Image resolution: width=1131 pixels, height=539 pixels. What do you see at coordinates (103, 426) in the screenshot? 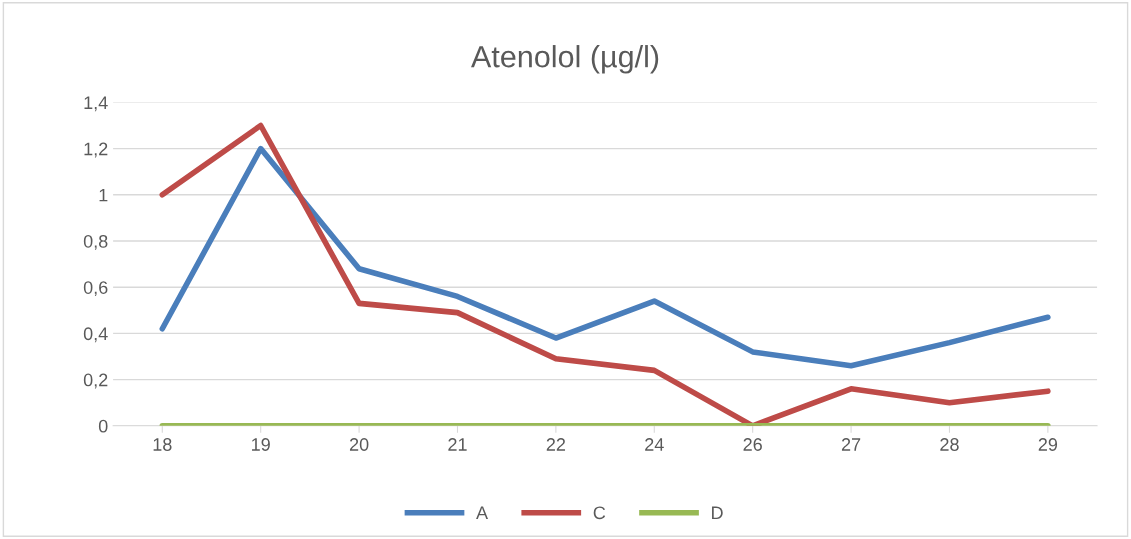
I see `y-tick-label: 0` at bounding box center [103, 426].